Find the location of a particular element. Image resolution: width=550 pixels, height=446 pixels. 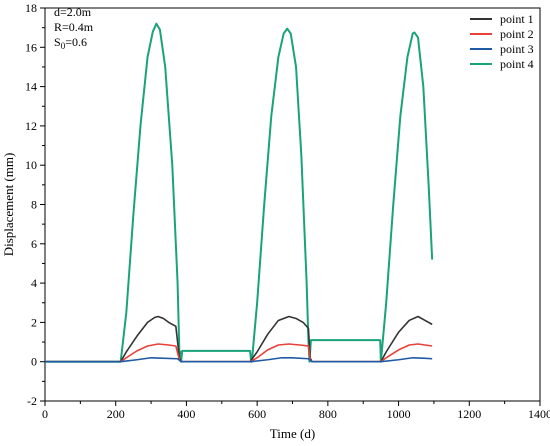

annotation-s0-sub: 0 is located at coordinates (63, 46).